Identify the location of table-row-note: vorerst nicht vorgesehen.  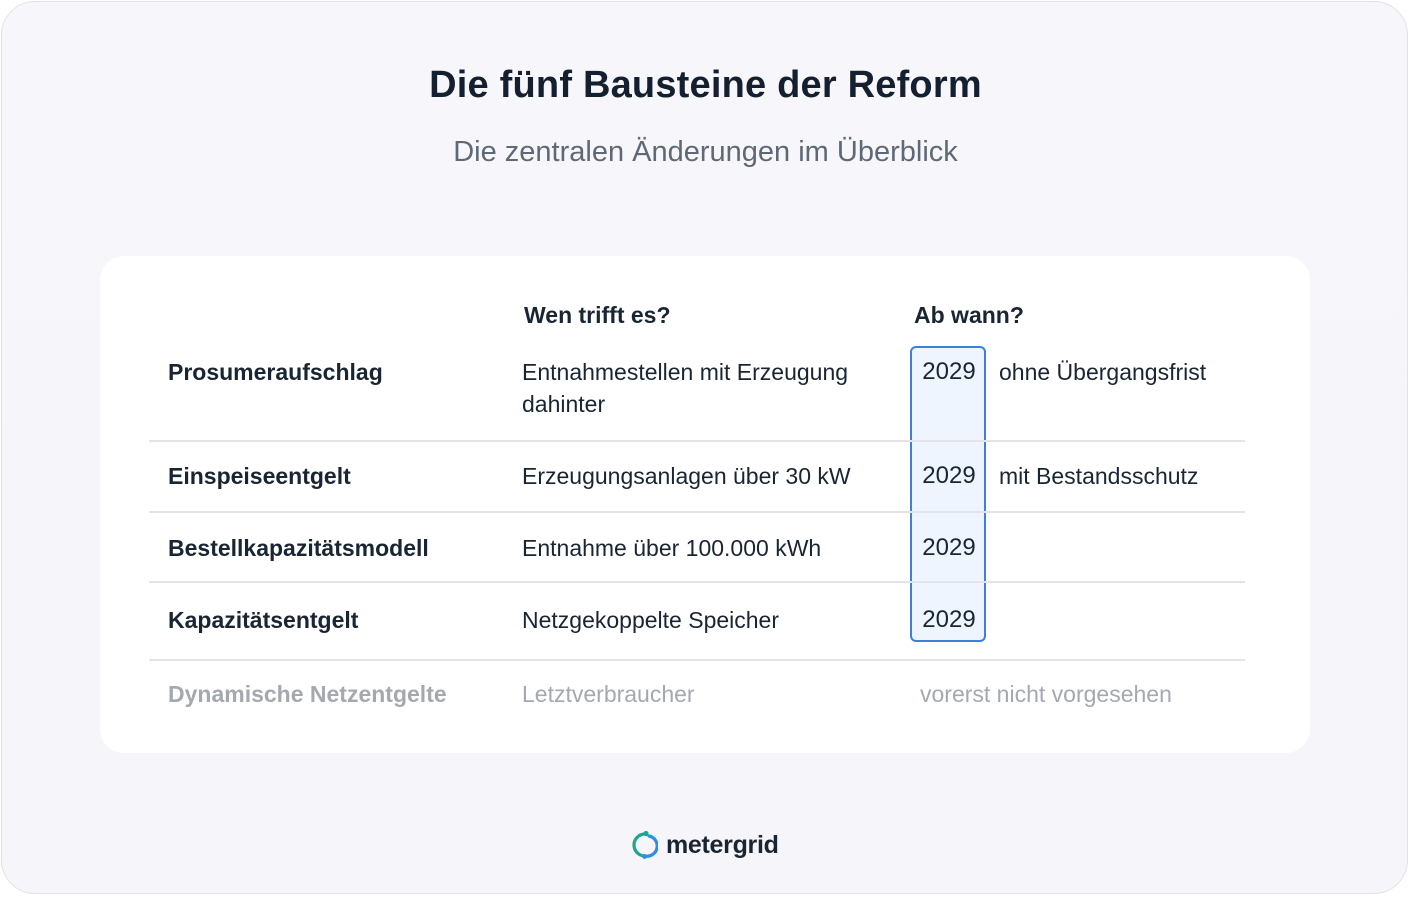
(1046, 694).